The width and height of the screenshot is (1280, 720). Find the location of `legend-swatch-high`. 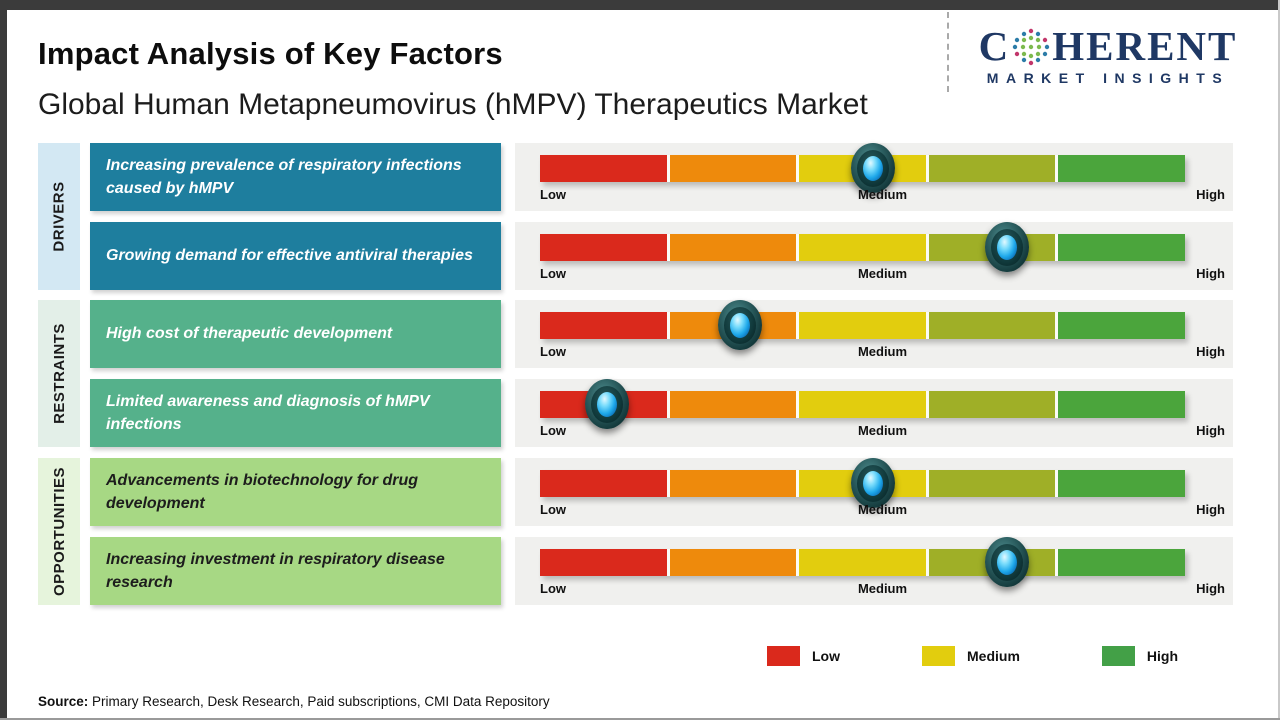

legend-swatch-high is located at coordinates (1118, 656).